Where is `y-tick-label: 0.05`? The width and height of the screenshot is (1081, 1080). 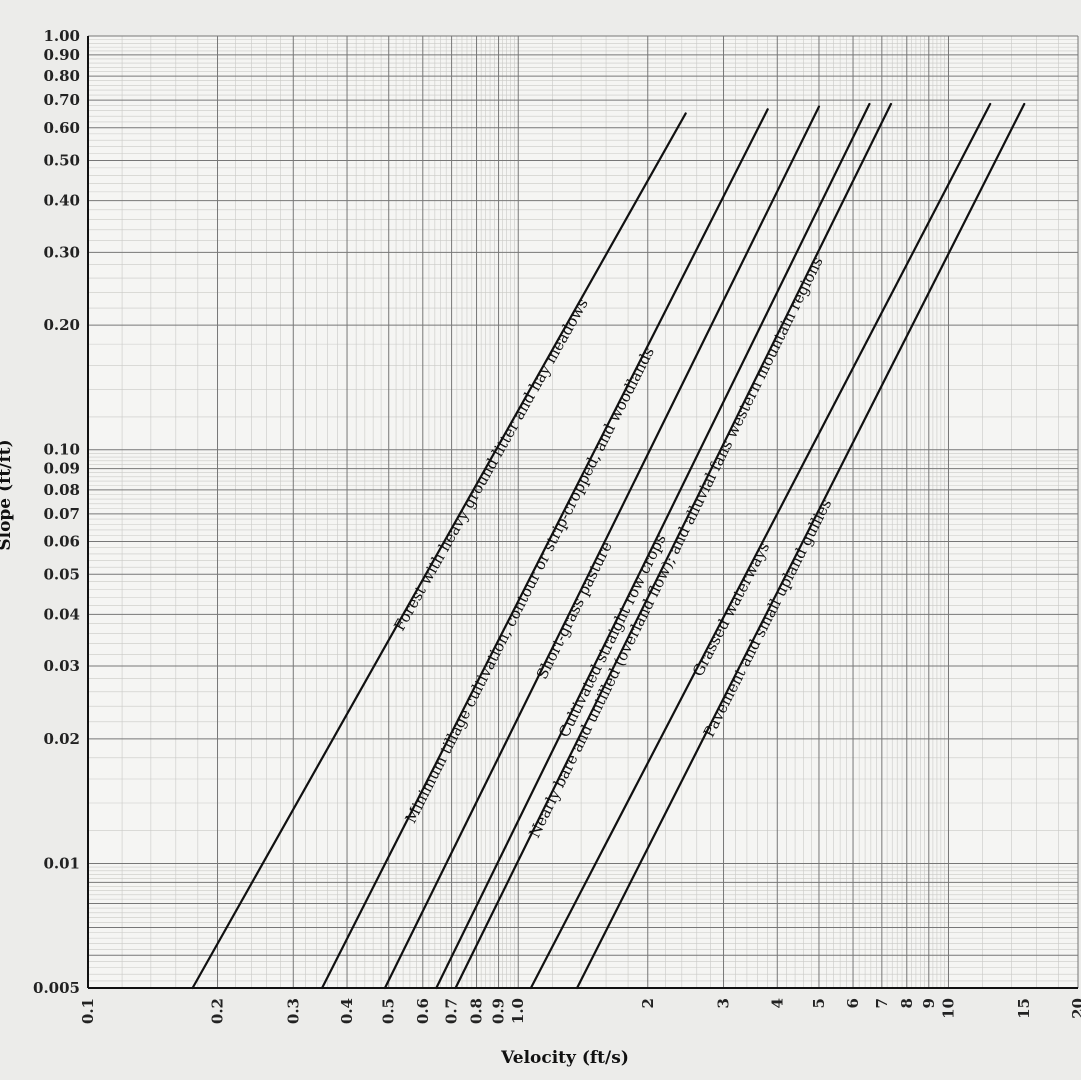 y-tick-label: 0.05 is located at coordinates (61, 574).